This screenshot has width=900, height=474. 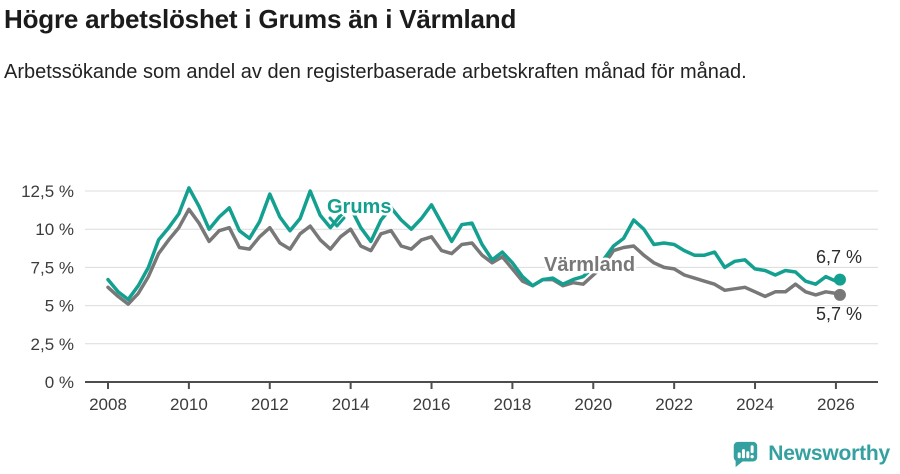 What do you see at coordinates (47, 191) in the screenshot?
I see `y-tick-label: 12,5 %` at bounding box center [47, 191].